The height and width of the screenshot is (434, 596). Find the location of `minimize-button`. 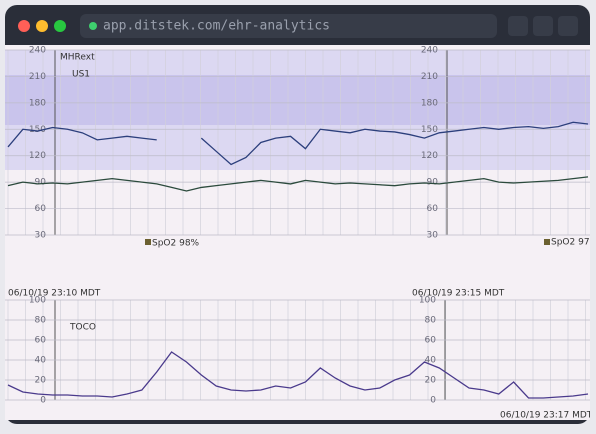

minimize-button is located at coordinates (42, 26).